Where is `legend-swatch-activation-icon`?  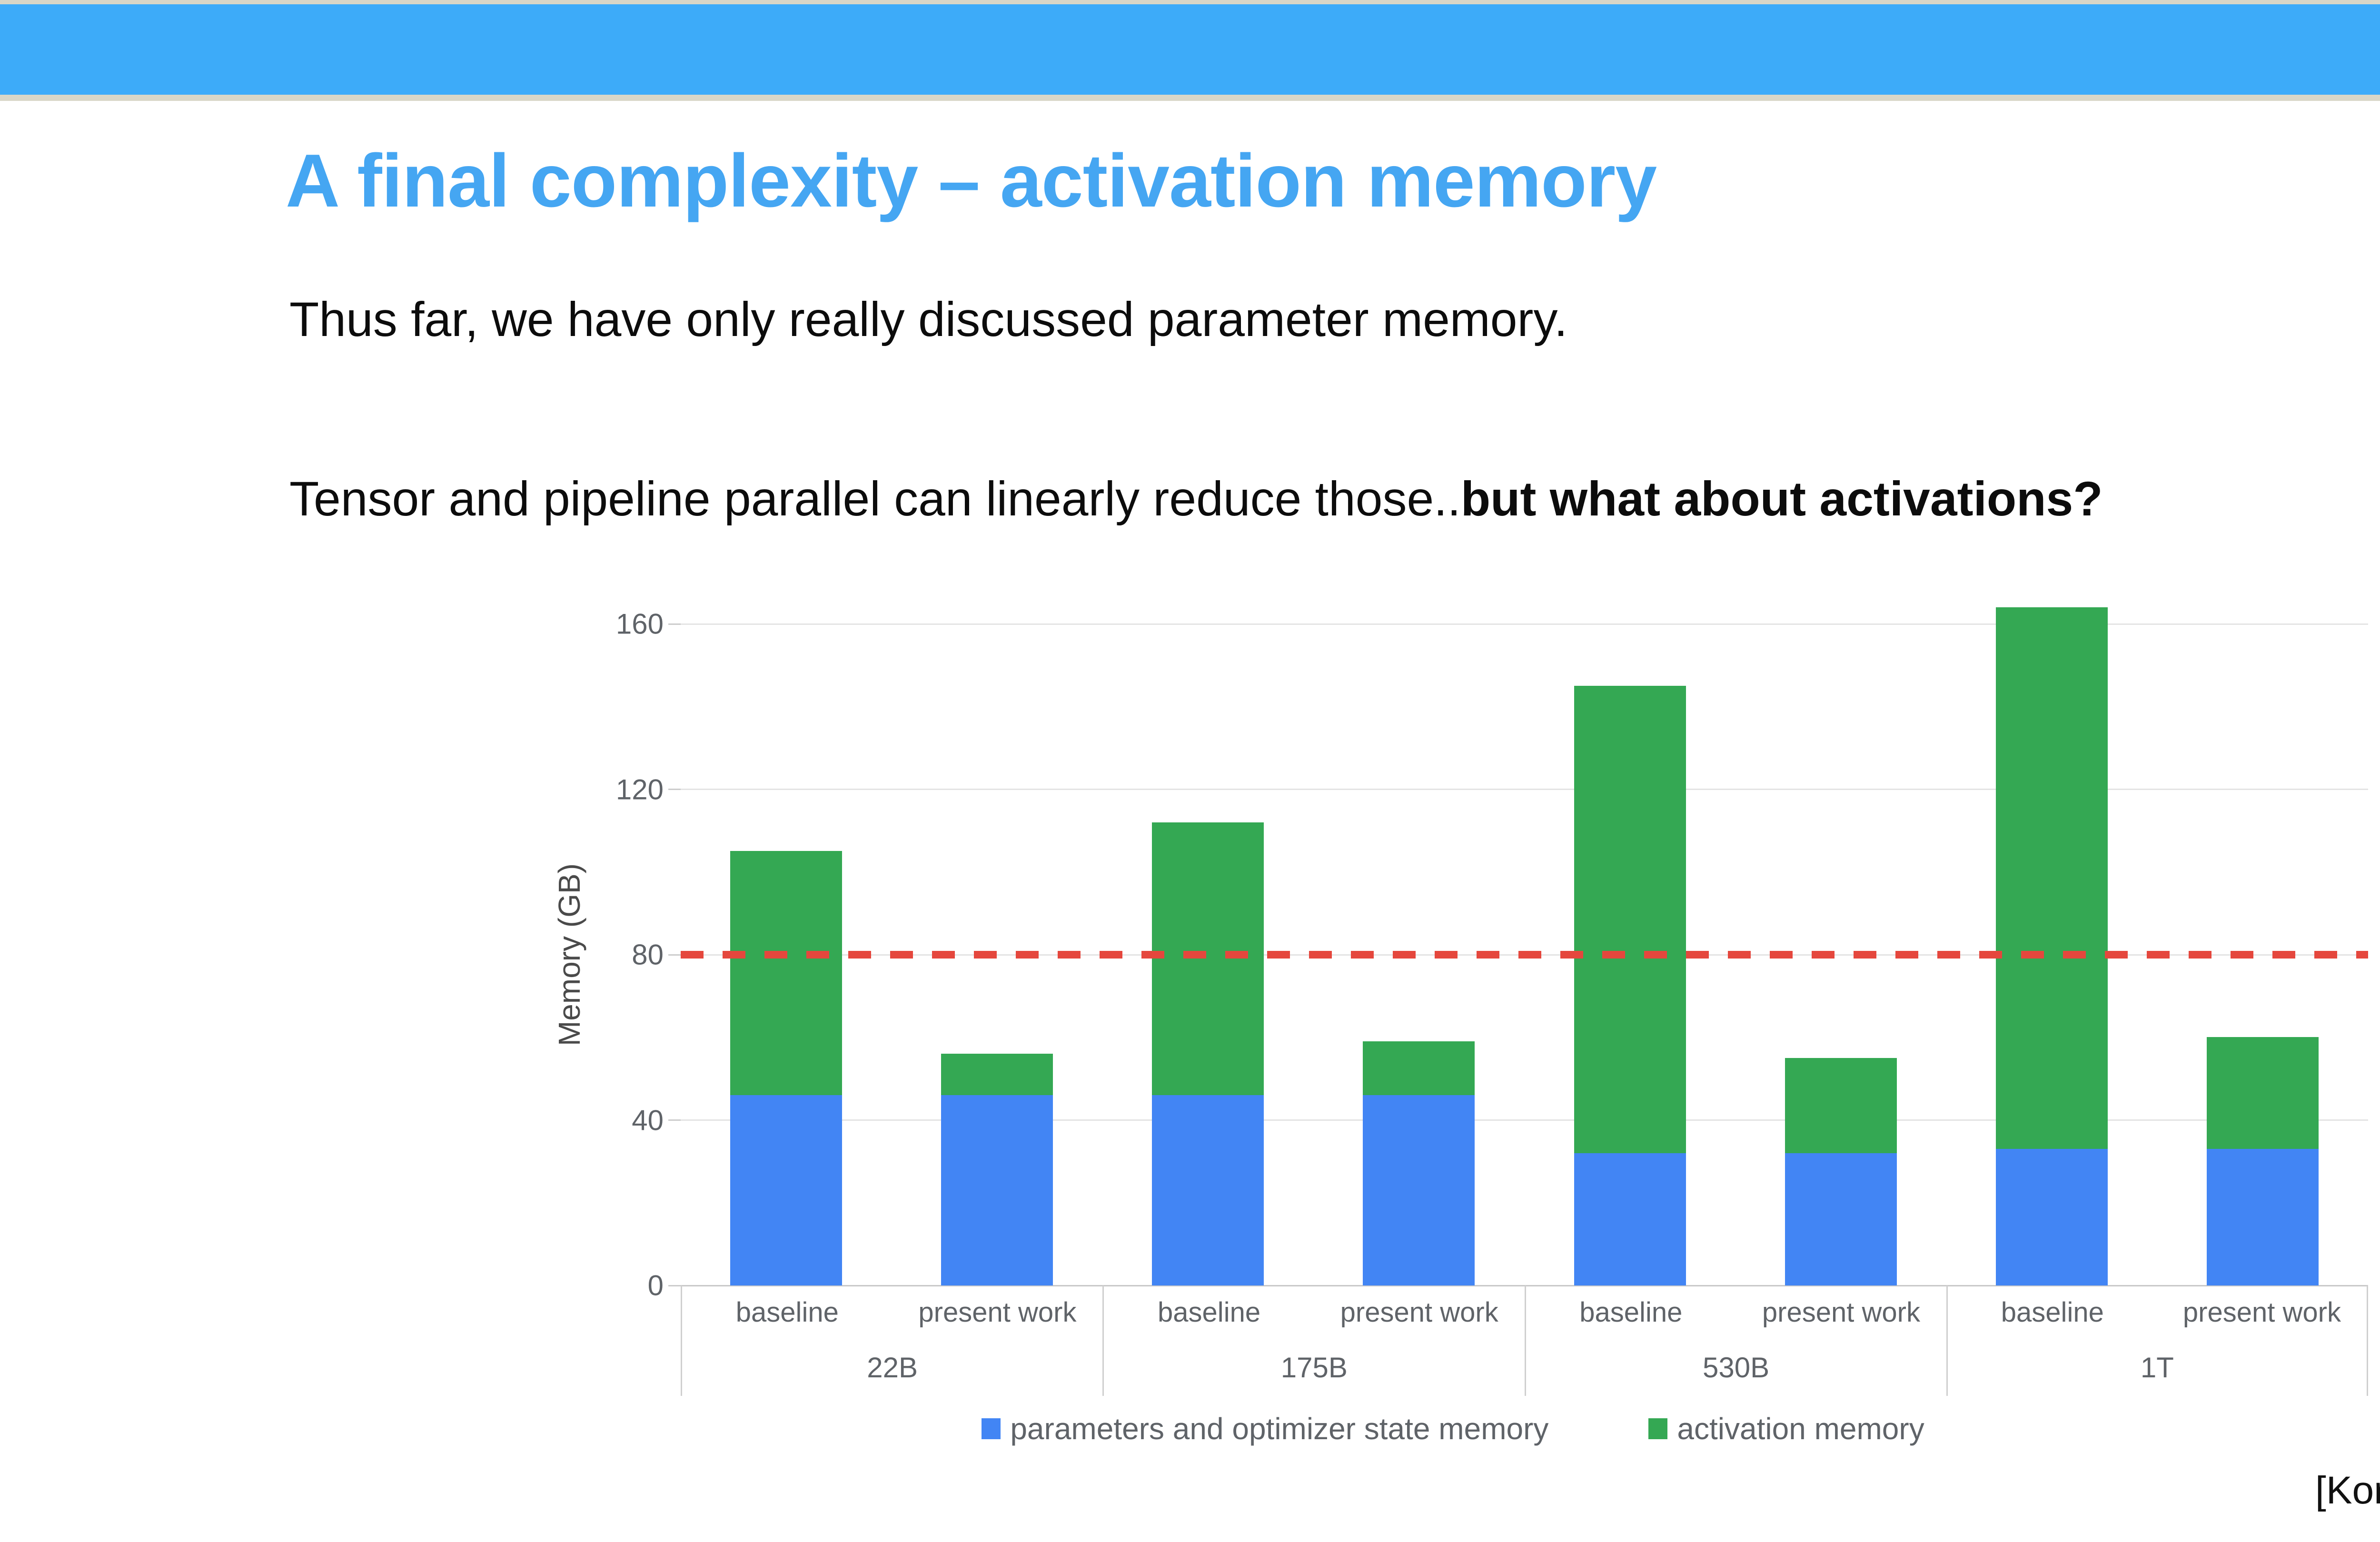
legend-swatch-activation-icon is located at coordinates (1658, 1428).